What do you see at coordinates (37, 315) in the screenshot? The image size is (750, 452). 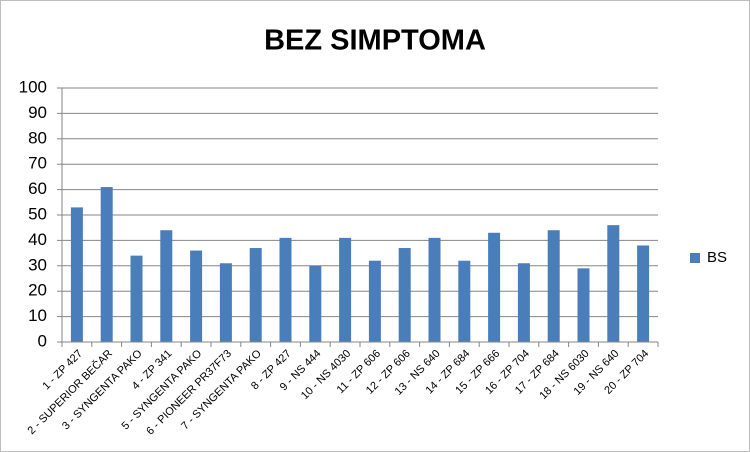 I see `y-tick-label: 10` at bounding box center [37, 315].